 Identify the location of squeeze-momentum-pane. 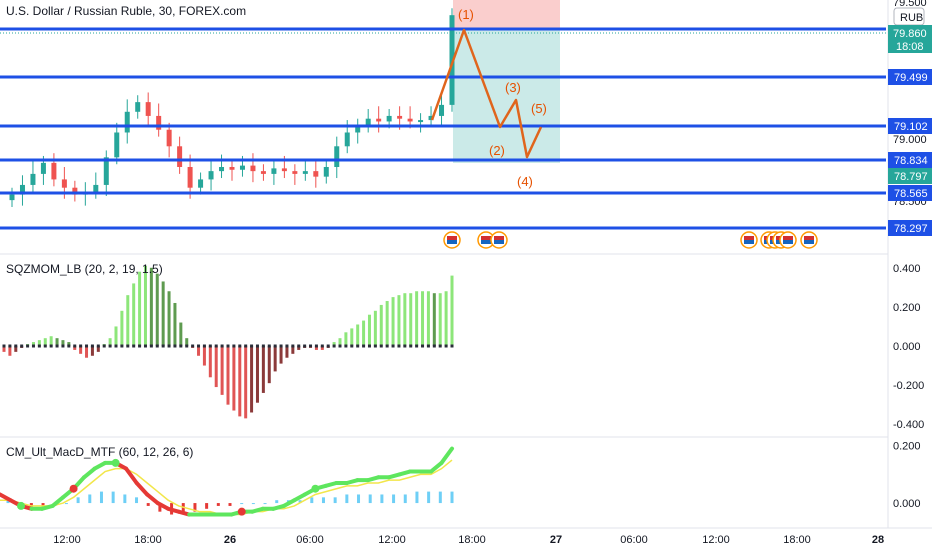
(228, 342).